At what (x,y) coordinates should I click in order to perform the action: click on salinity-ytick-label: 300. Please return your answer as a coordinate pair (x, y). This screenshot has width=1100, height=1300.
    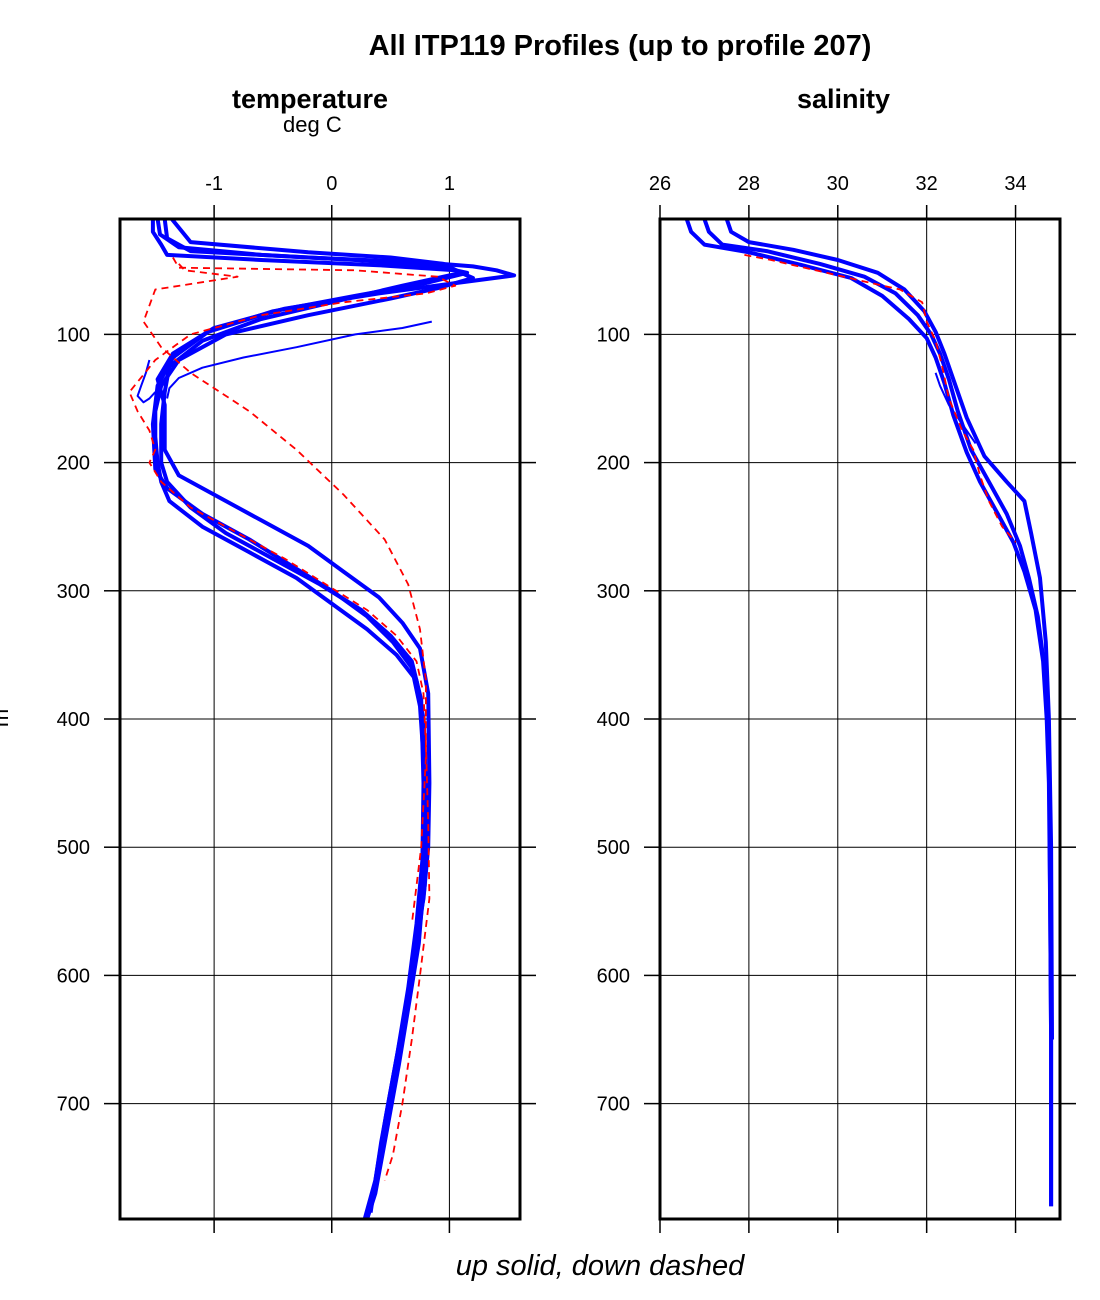
    Looking at the image, I should click on (613, 592).